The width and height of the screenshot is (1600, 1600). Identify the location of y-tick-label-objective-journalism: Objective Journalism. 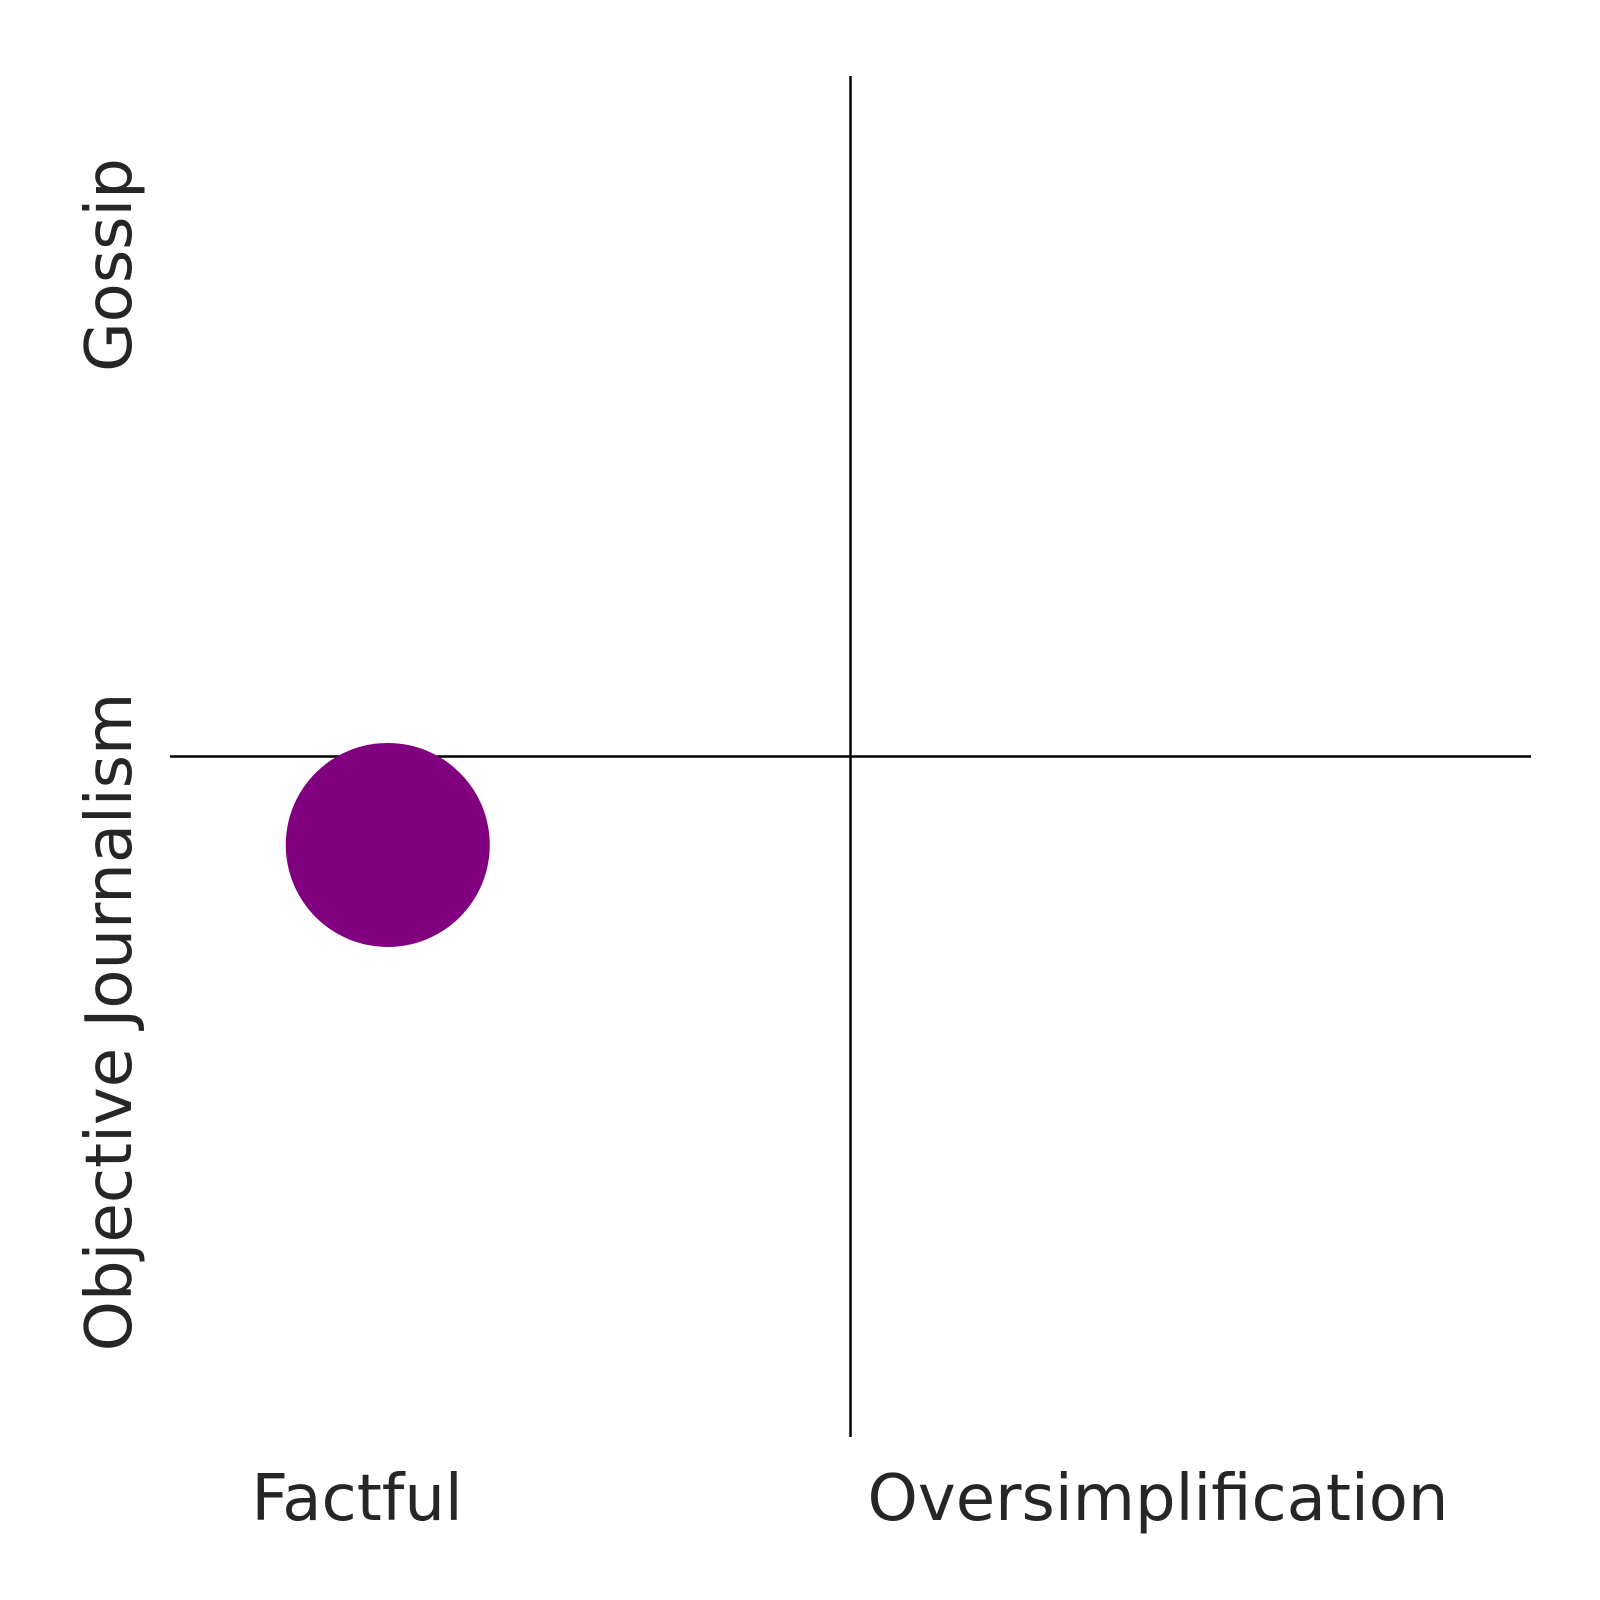
(110, 1022).